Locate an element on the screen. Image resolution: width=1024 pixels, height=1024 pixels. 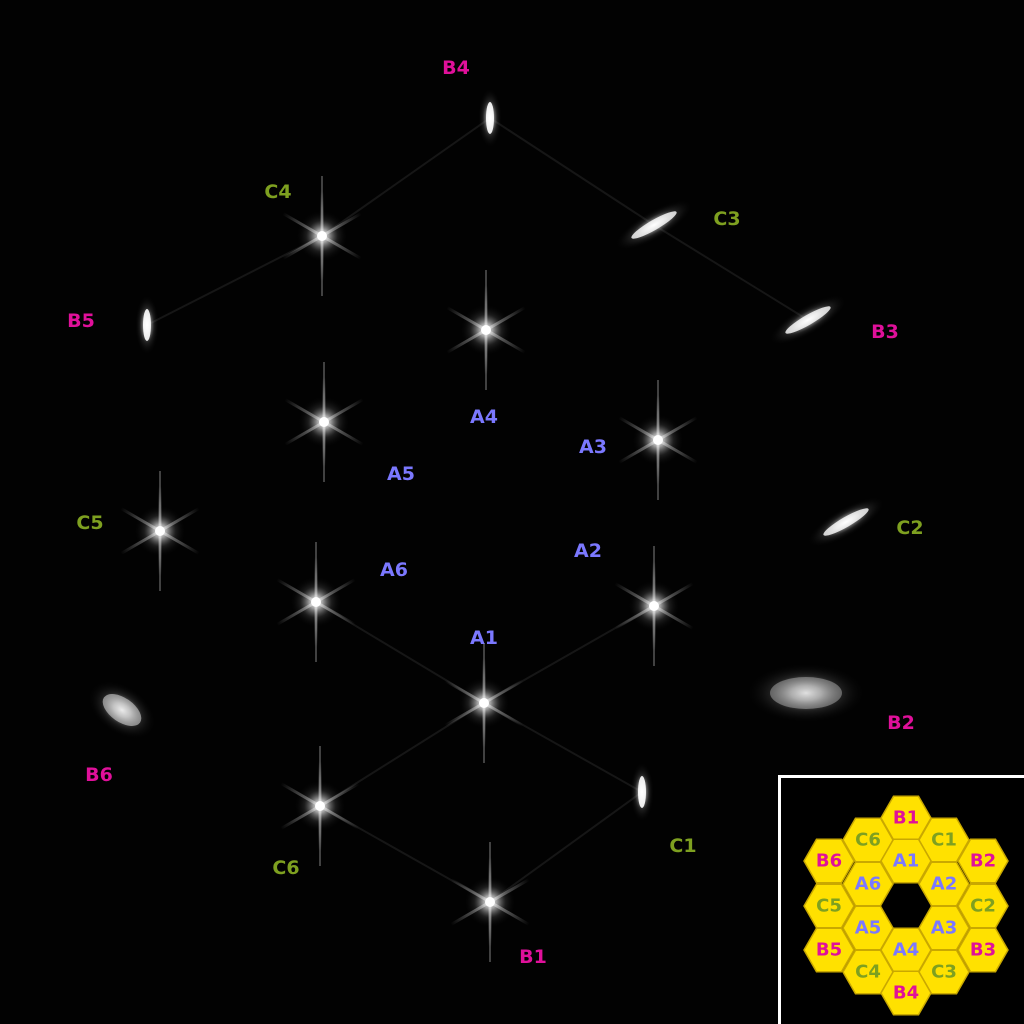
mirror-segment-label-c3: C3 is located at coordinates (944, 972).